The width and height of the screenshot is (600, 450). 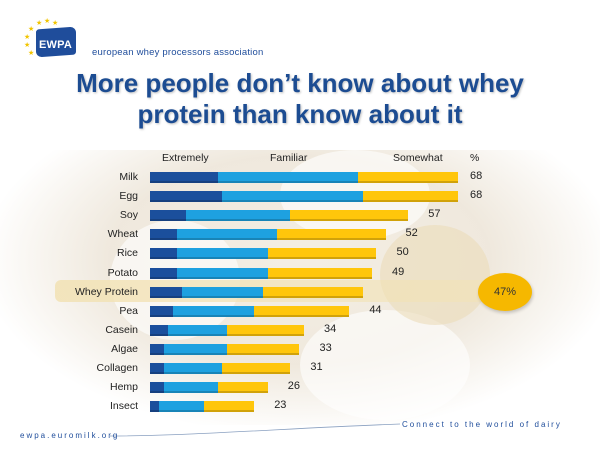 I want to click on category-label: Insect, so click(x=123, y=406).